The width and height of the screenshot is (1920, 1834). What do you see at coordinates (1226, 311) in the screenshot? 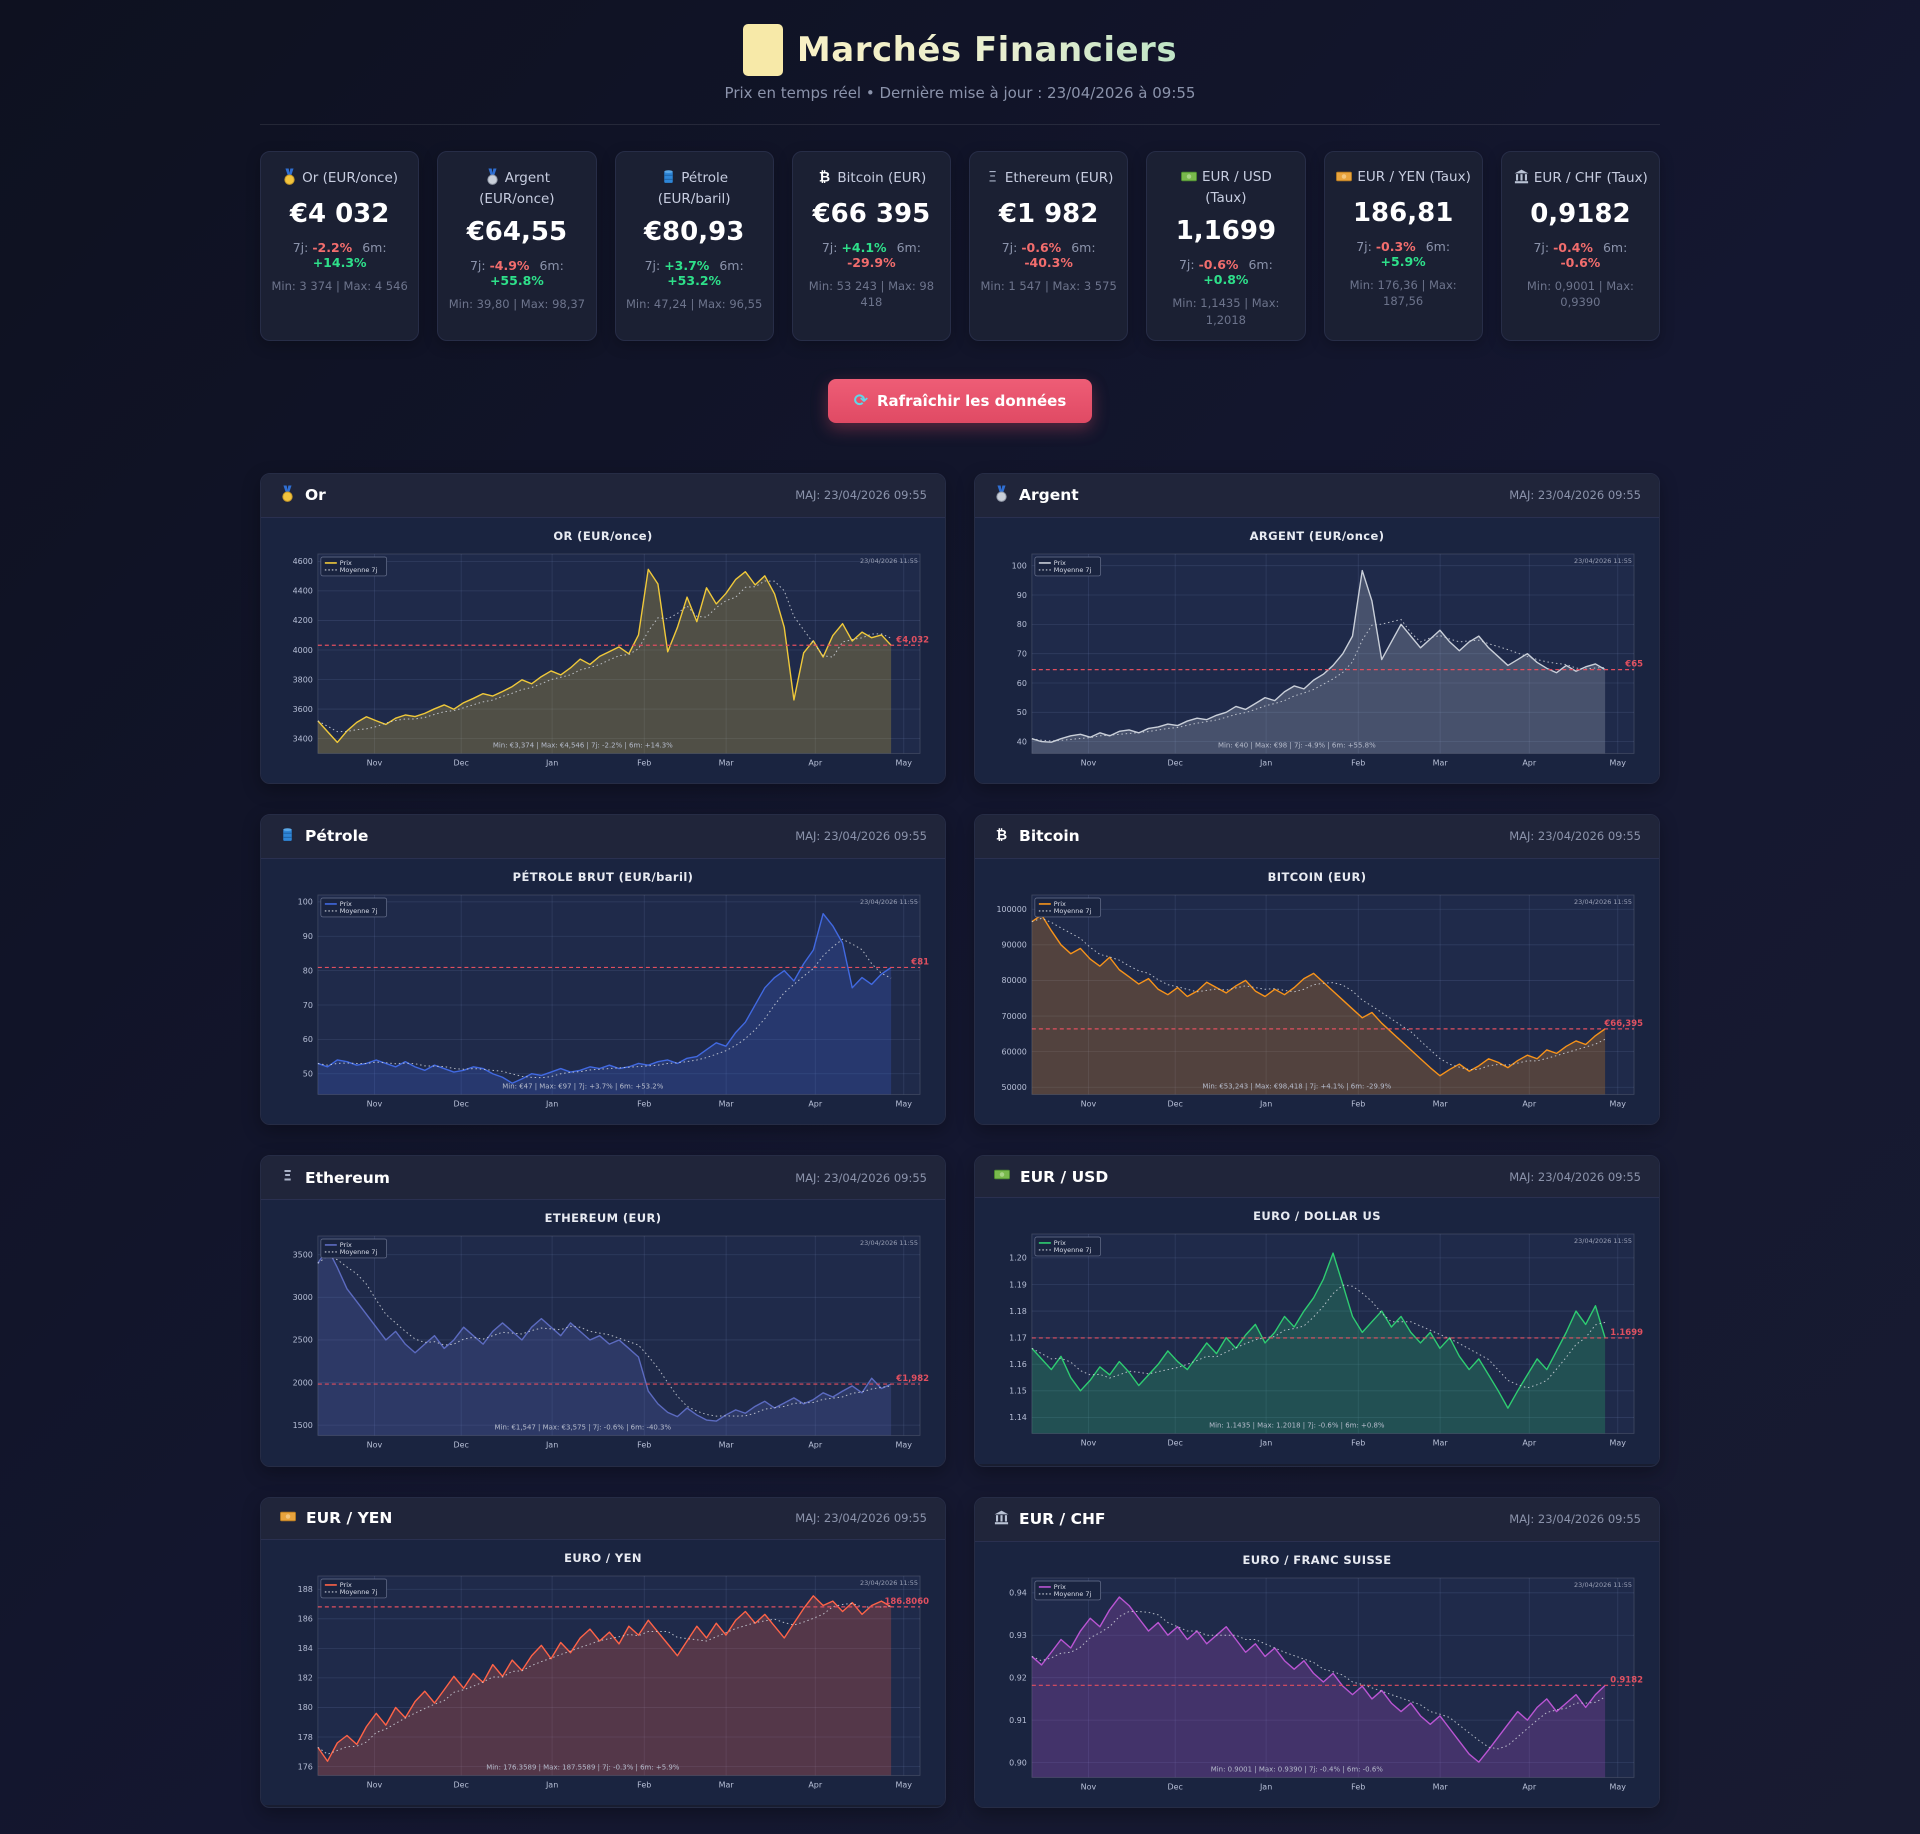
I see `card-minmax: Min: 1,1435 | Max: 1,2018` at bounding box center [1226, 311].